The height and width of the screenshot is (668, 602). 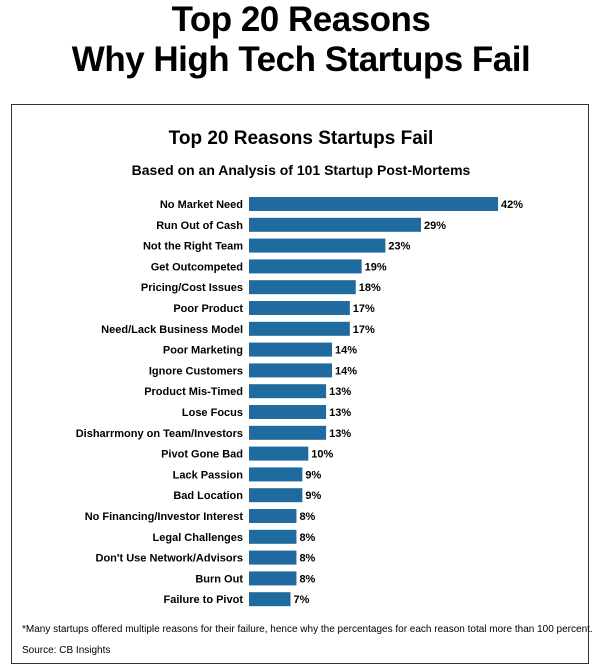 What do you see at coordinates (322, 455) in the screenshot?
I see `value-label: 10%` at bounding box center [322, 455].